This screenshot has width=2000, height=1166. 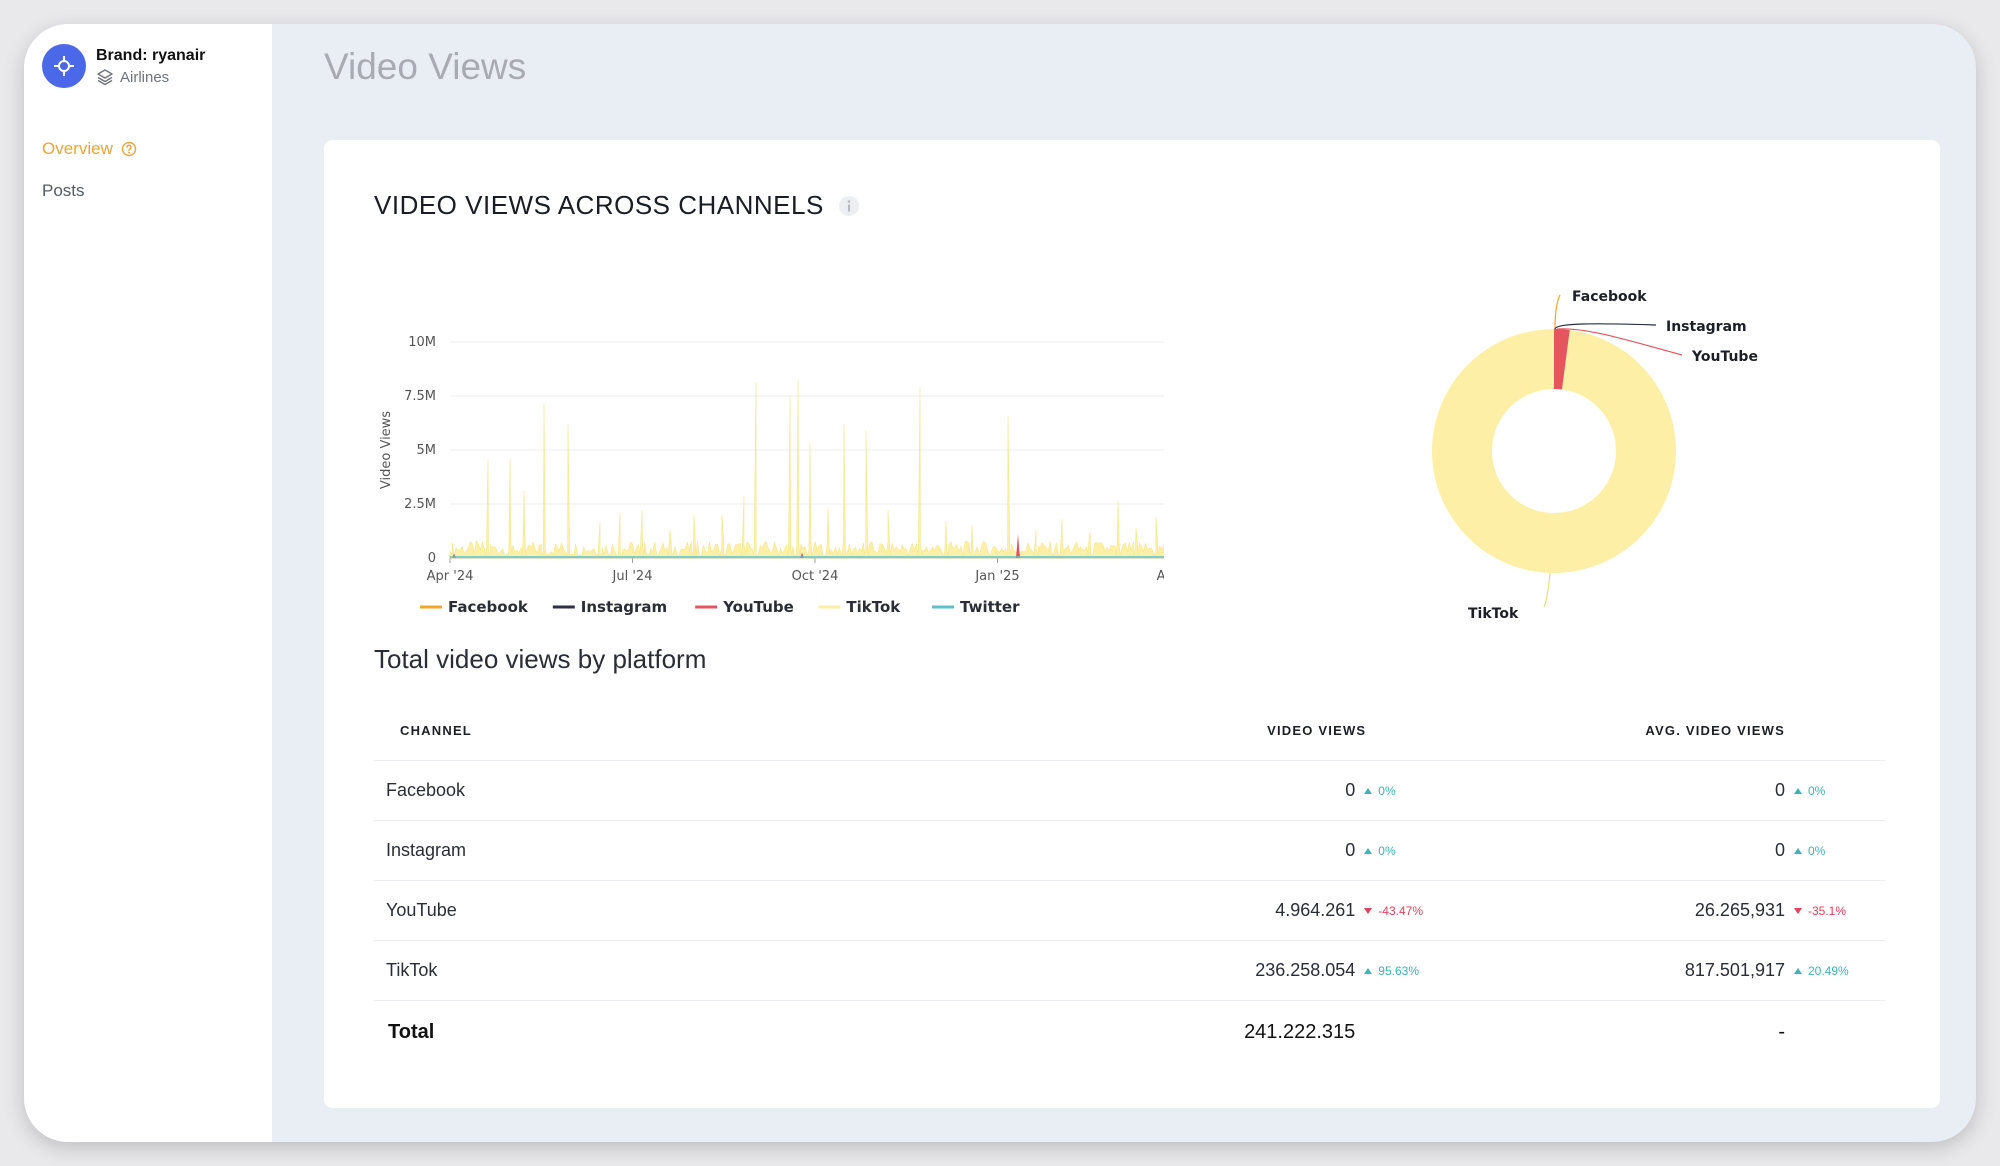 I want to click on donut-slice-youtube, so click(x=1562, y=359).